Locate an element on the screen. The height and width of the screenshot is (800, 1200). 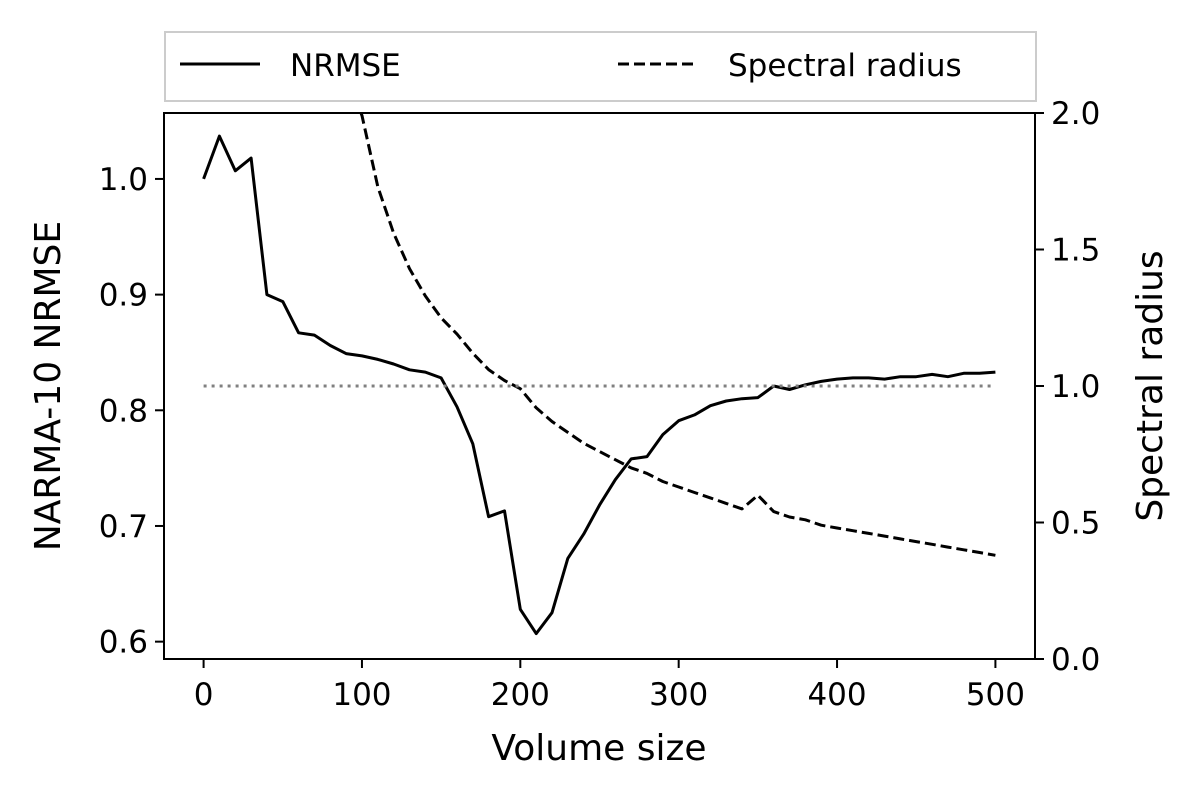
legend: NRMSE Spectral radius is located at coordinates (600, 66).